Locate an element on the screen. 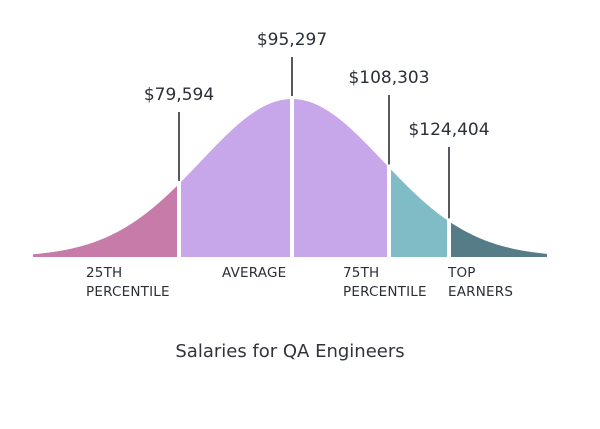 The height and width of the screenshot is (429, 600). value-label-4: $124,404 is located at coordinates (448, 130).